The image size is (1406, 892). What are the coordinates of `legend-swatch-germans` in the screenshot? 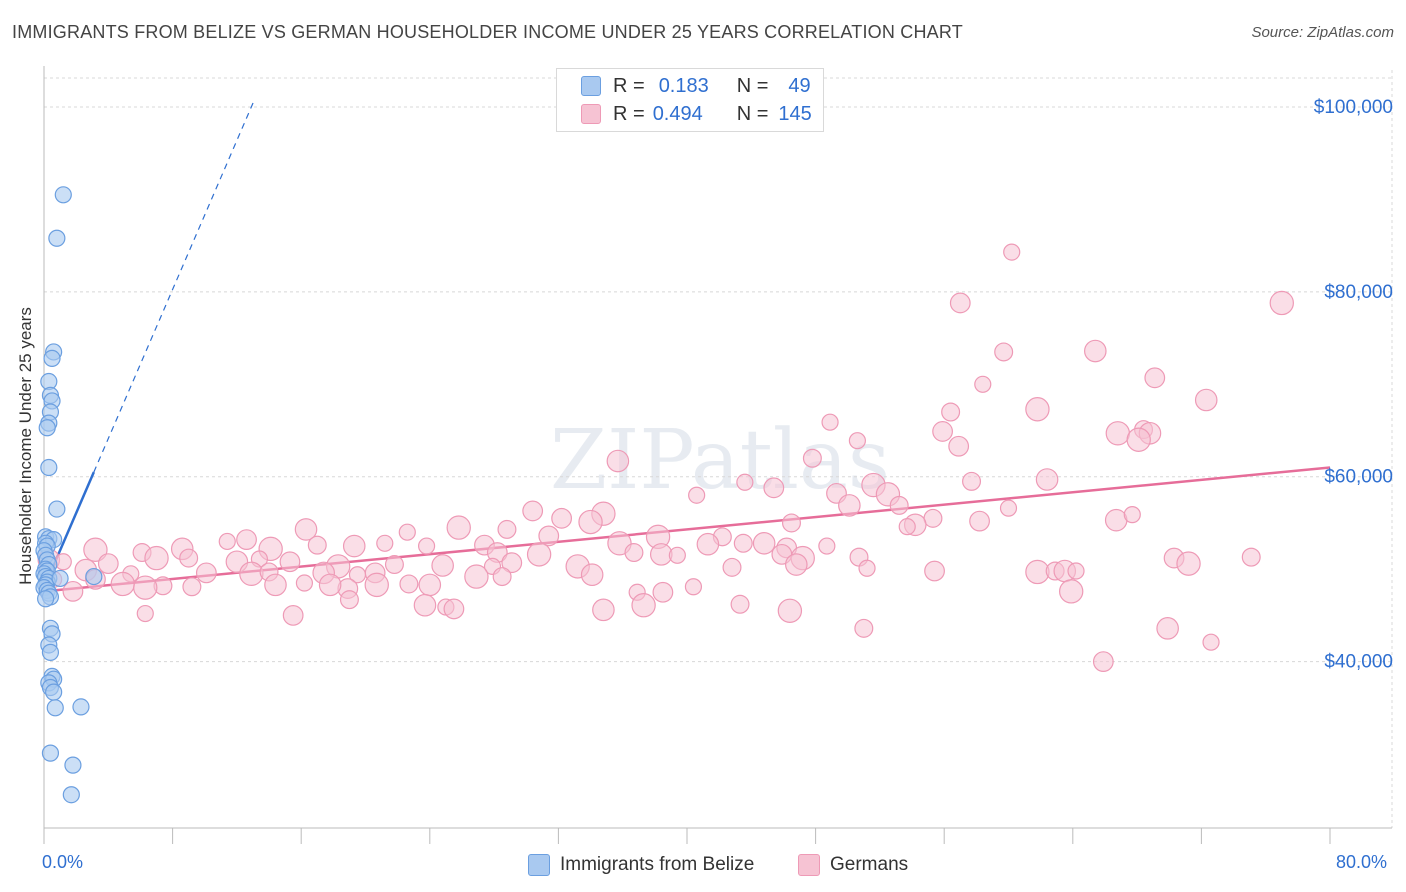 It's located at (591, 114).